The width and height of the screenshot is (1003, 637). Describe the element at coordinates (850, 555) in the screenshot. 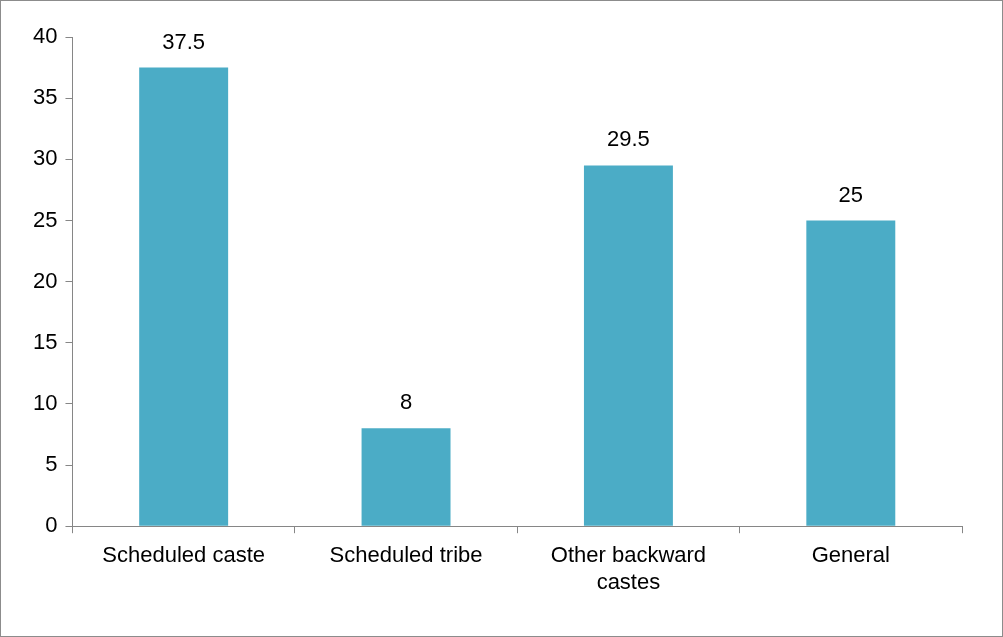

I see `x-tick-label: General` at that location.